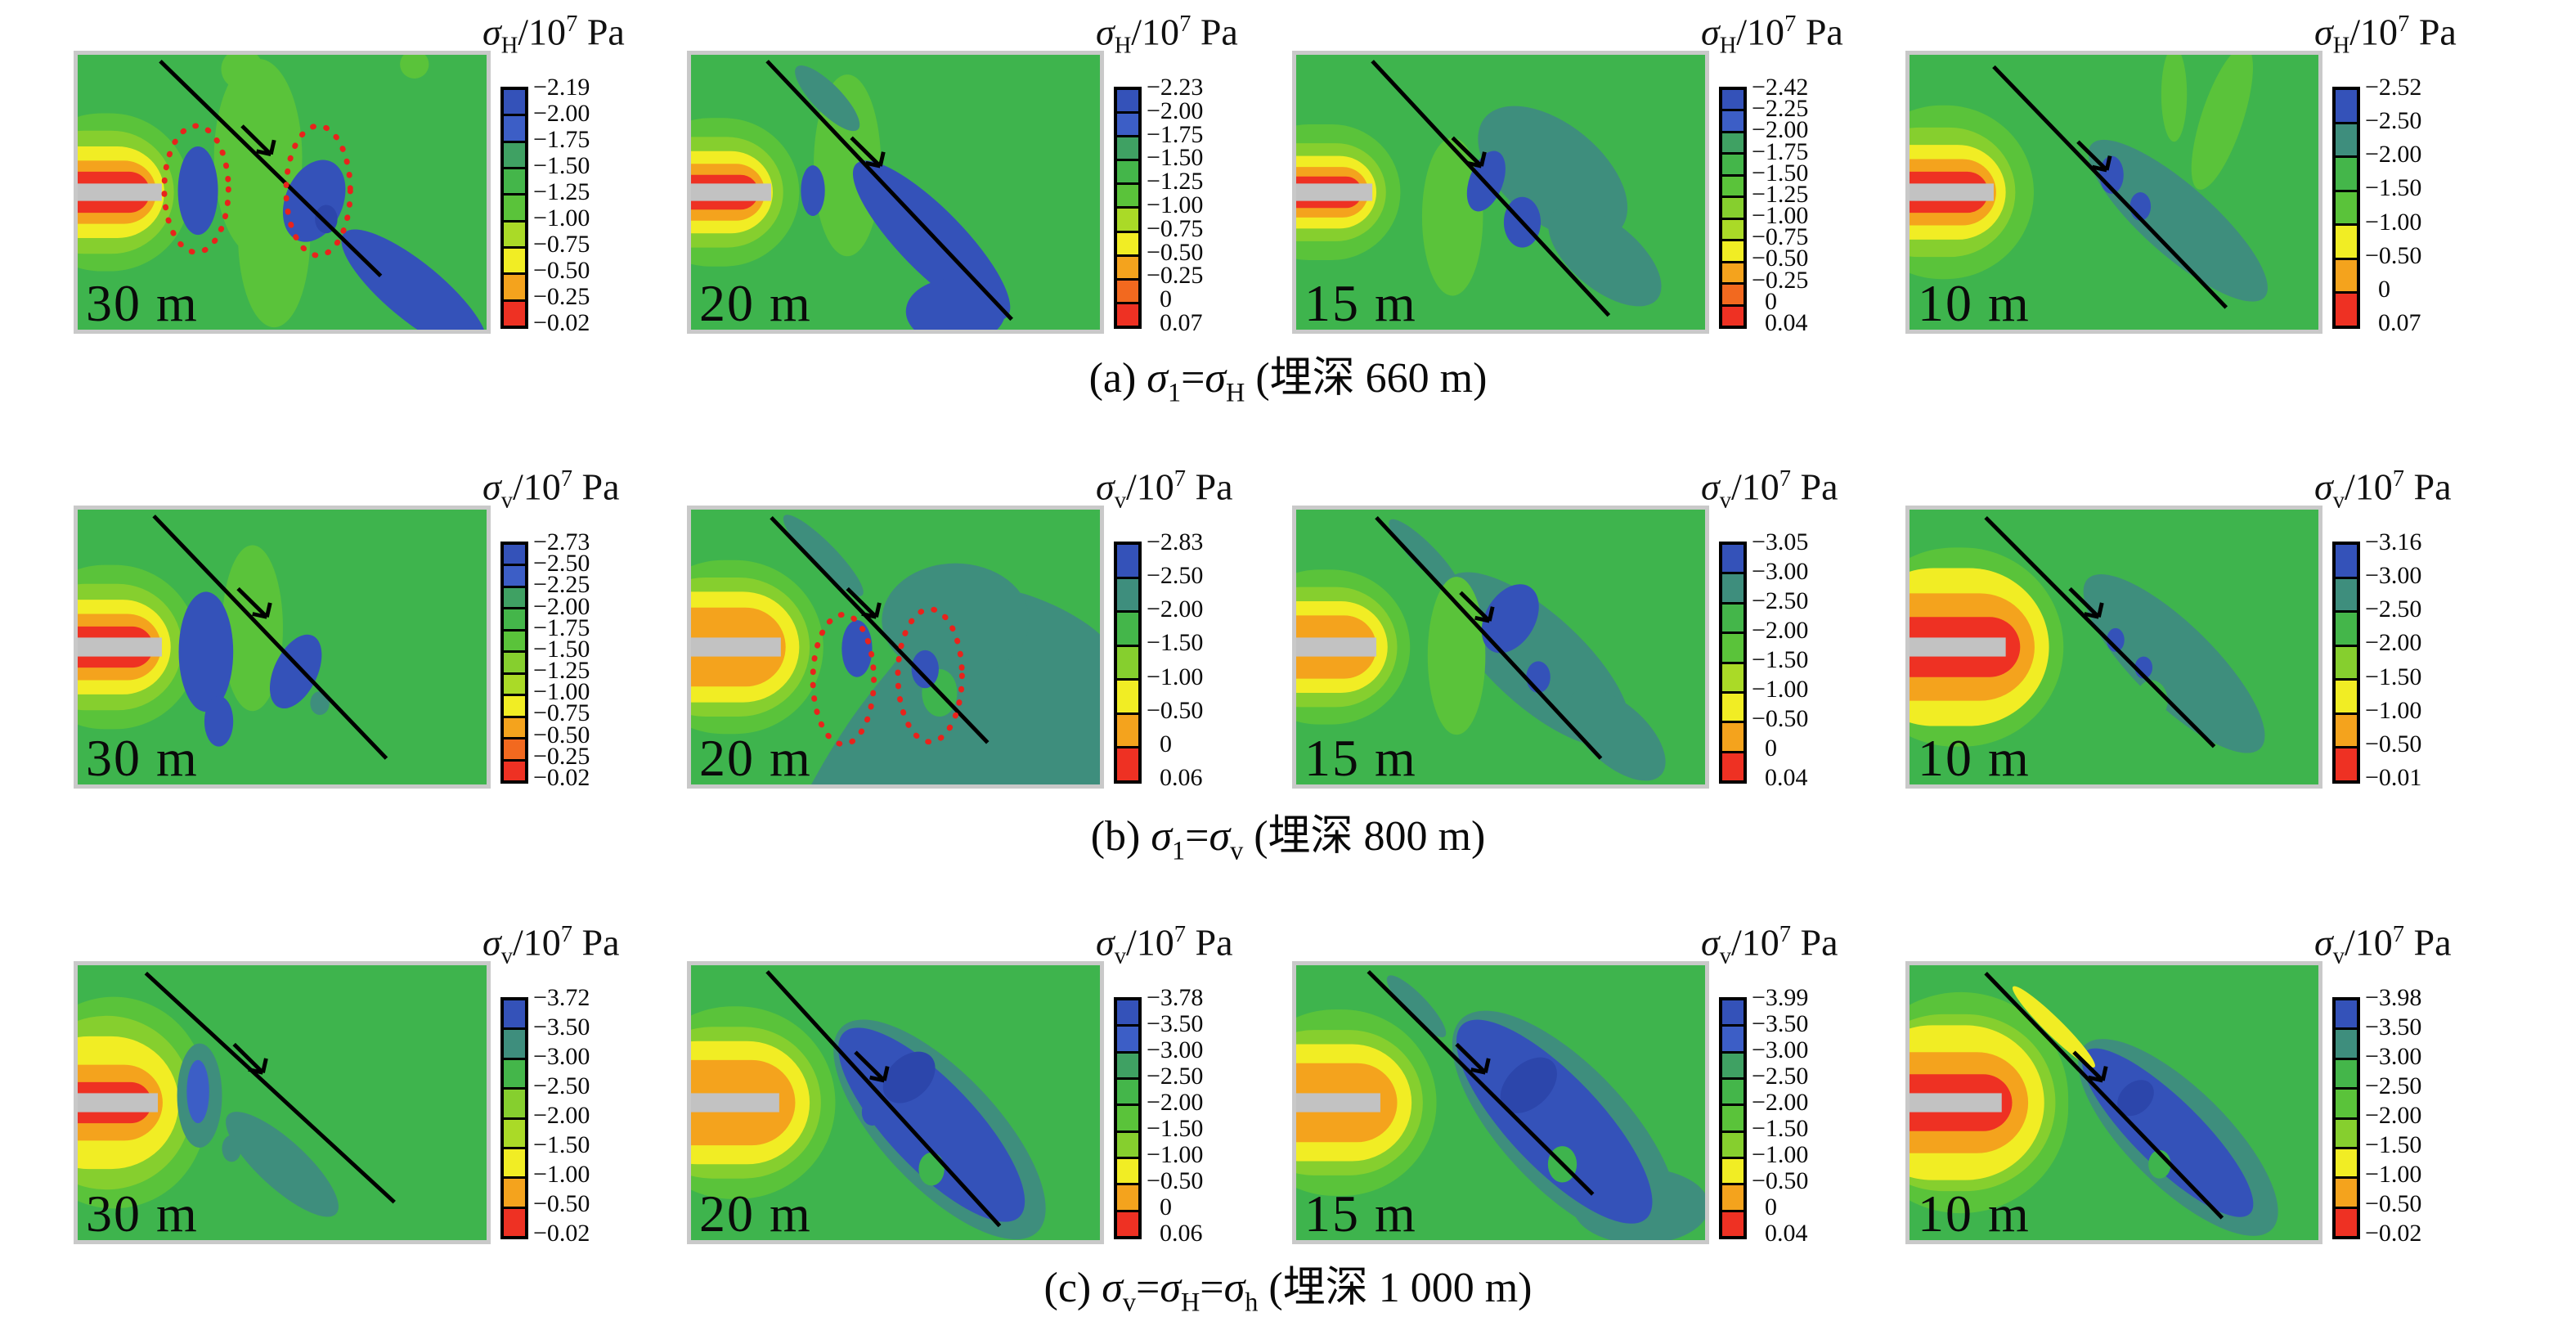 The width and height of the screenshot is (2576, 1317). Describe the element at coordinates (282, 1102) in the screenshot. I see `contour-plot: 30 m` at that location.